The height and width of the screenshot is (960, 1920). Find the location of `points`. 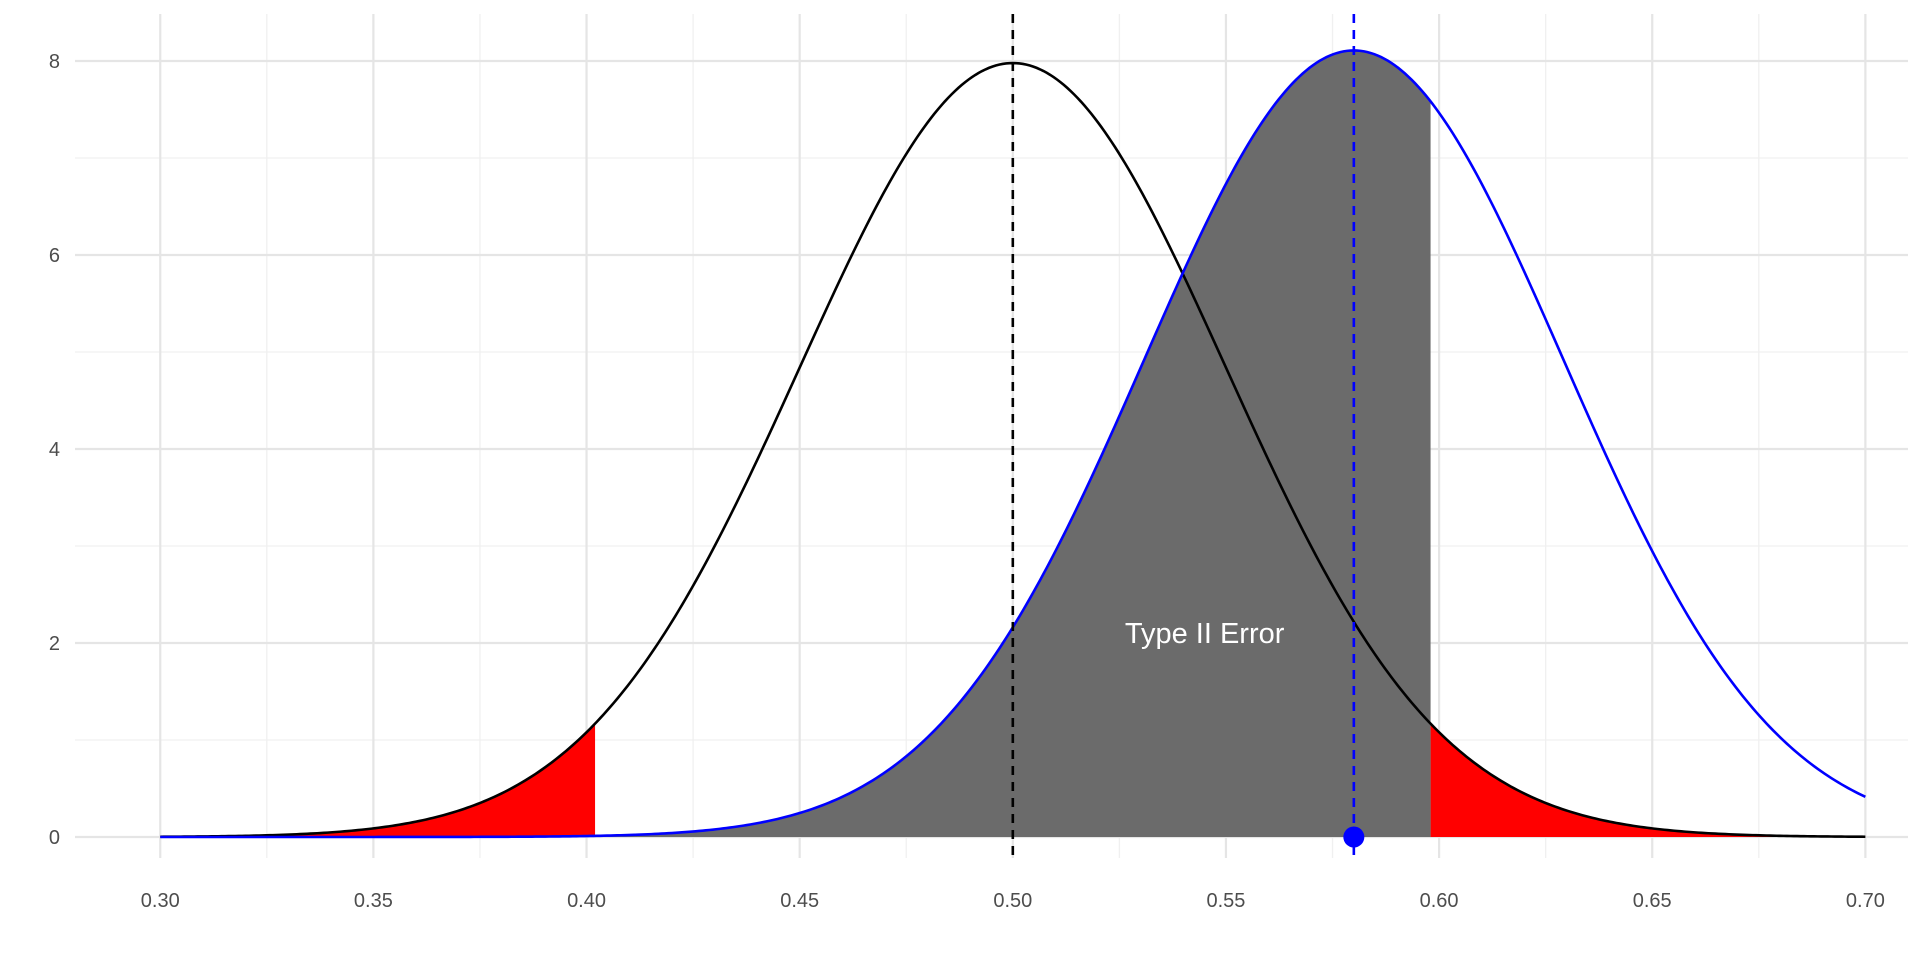

points is located at coordinates (1354, 837).